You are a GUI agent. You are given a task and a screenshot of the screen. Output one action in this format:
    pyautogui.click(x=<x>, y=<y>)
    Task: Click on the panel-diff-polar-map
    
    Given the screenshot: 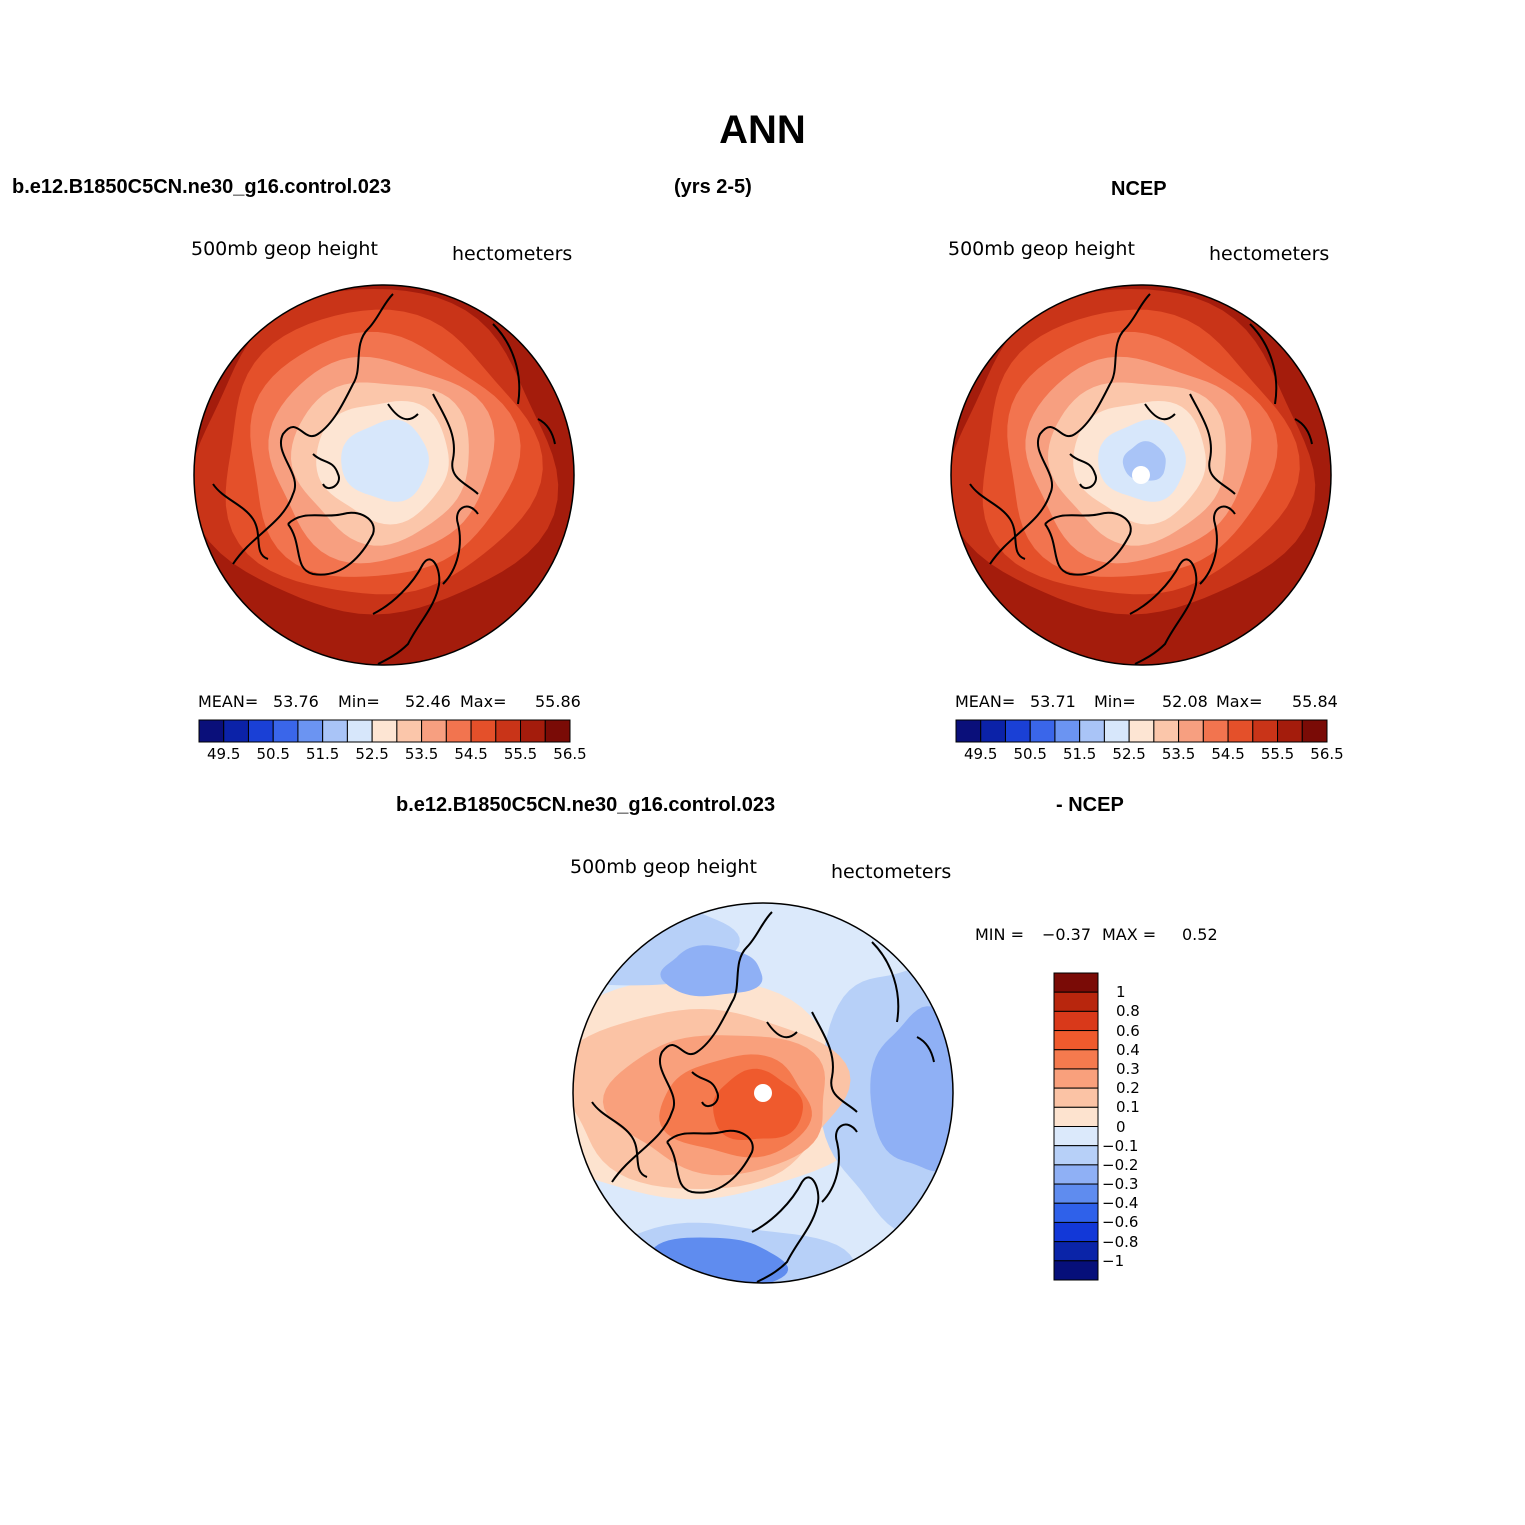 What is the action you would take?
    pyautogui.click(x=763, y=1093)
    